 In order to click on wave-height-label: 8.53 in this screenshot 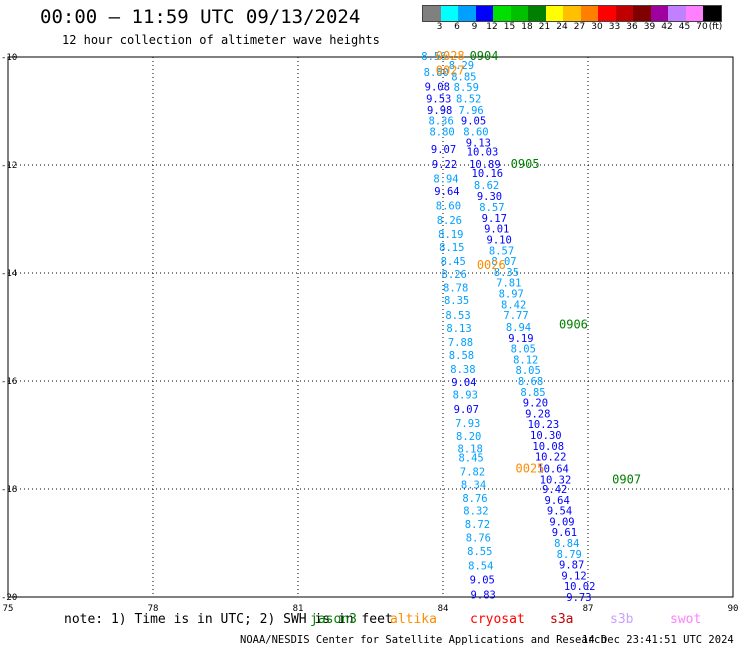, I will do `click(457, 316)`.